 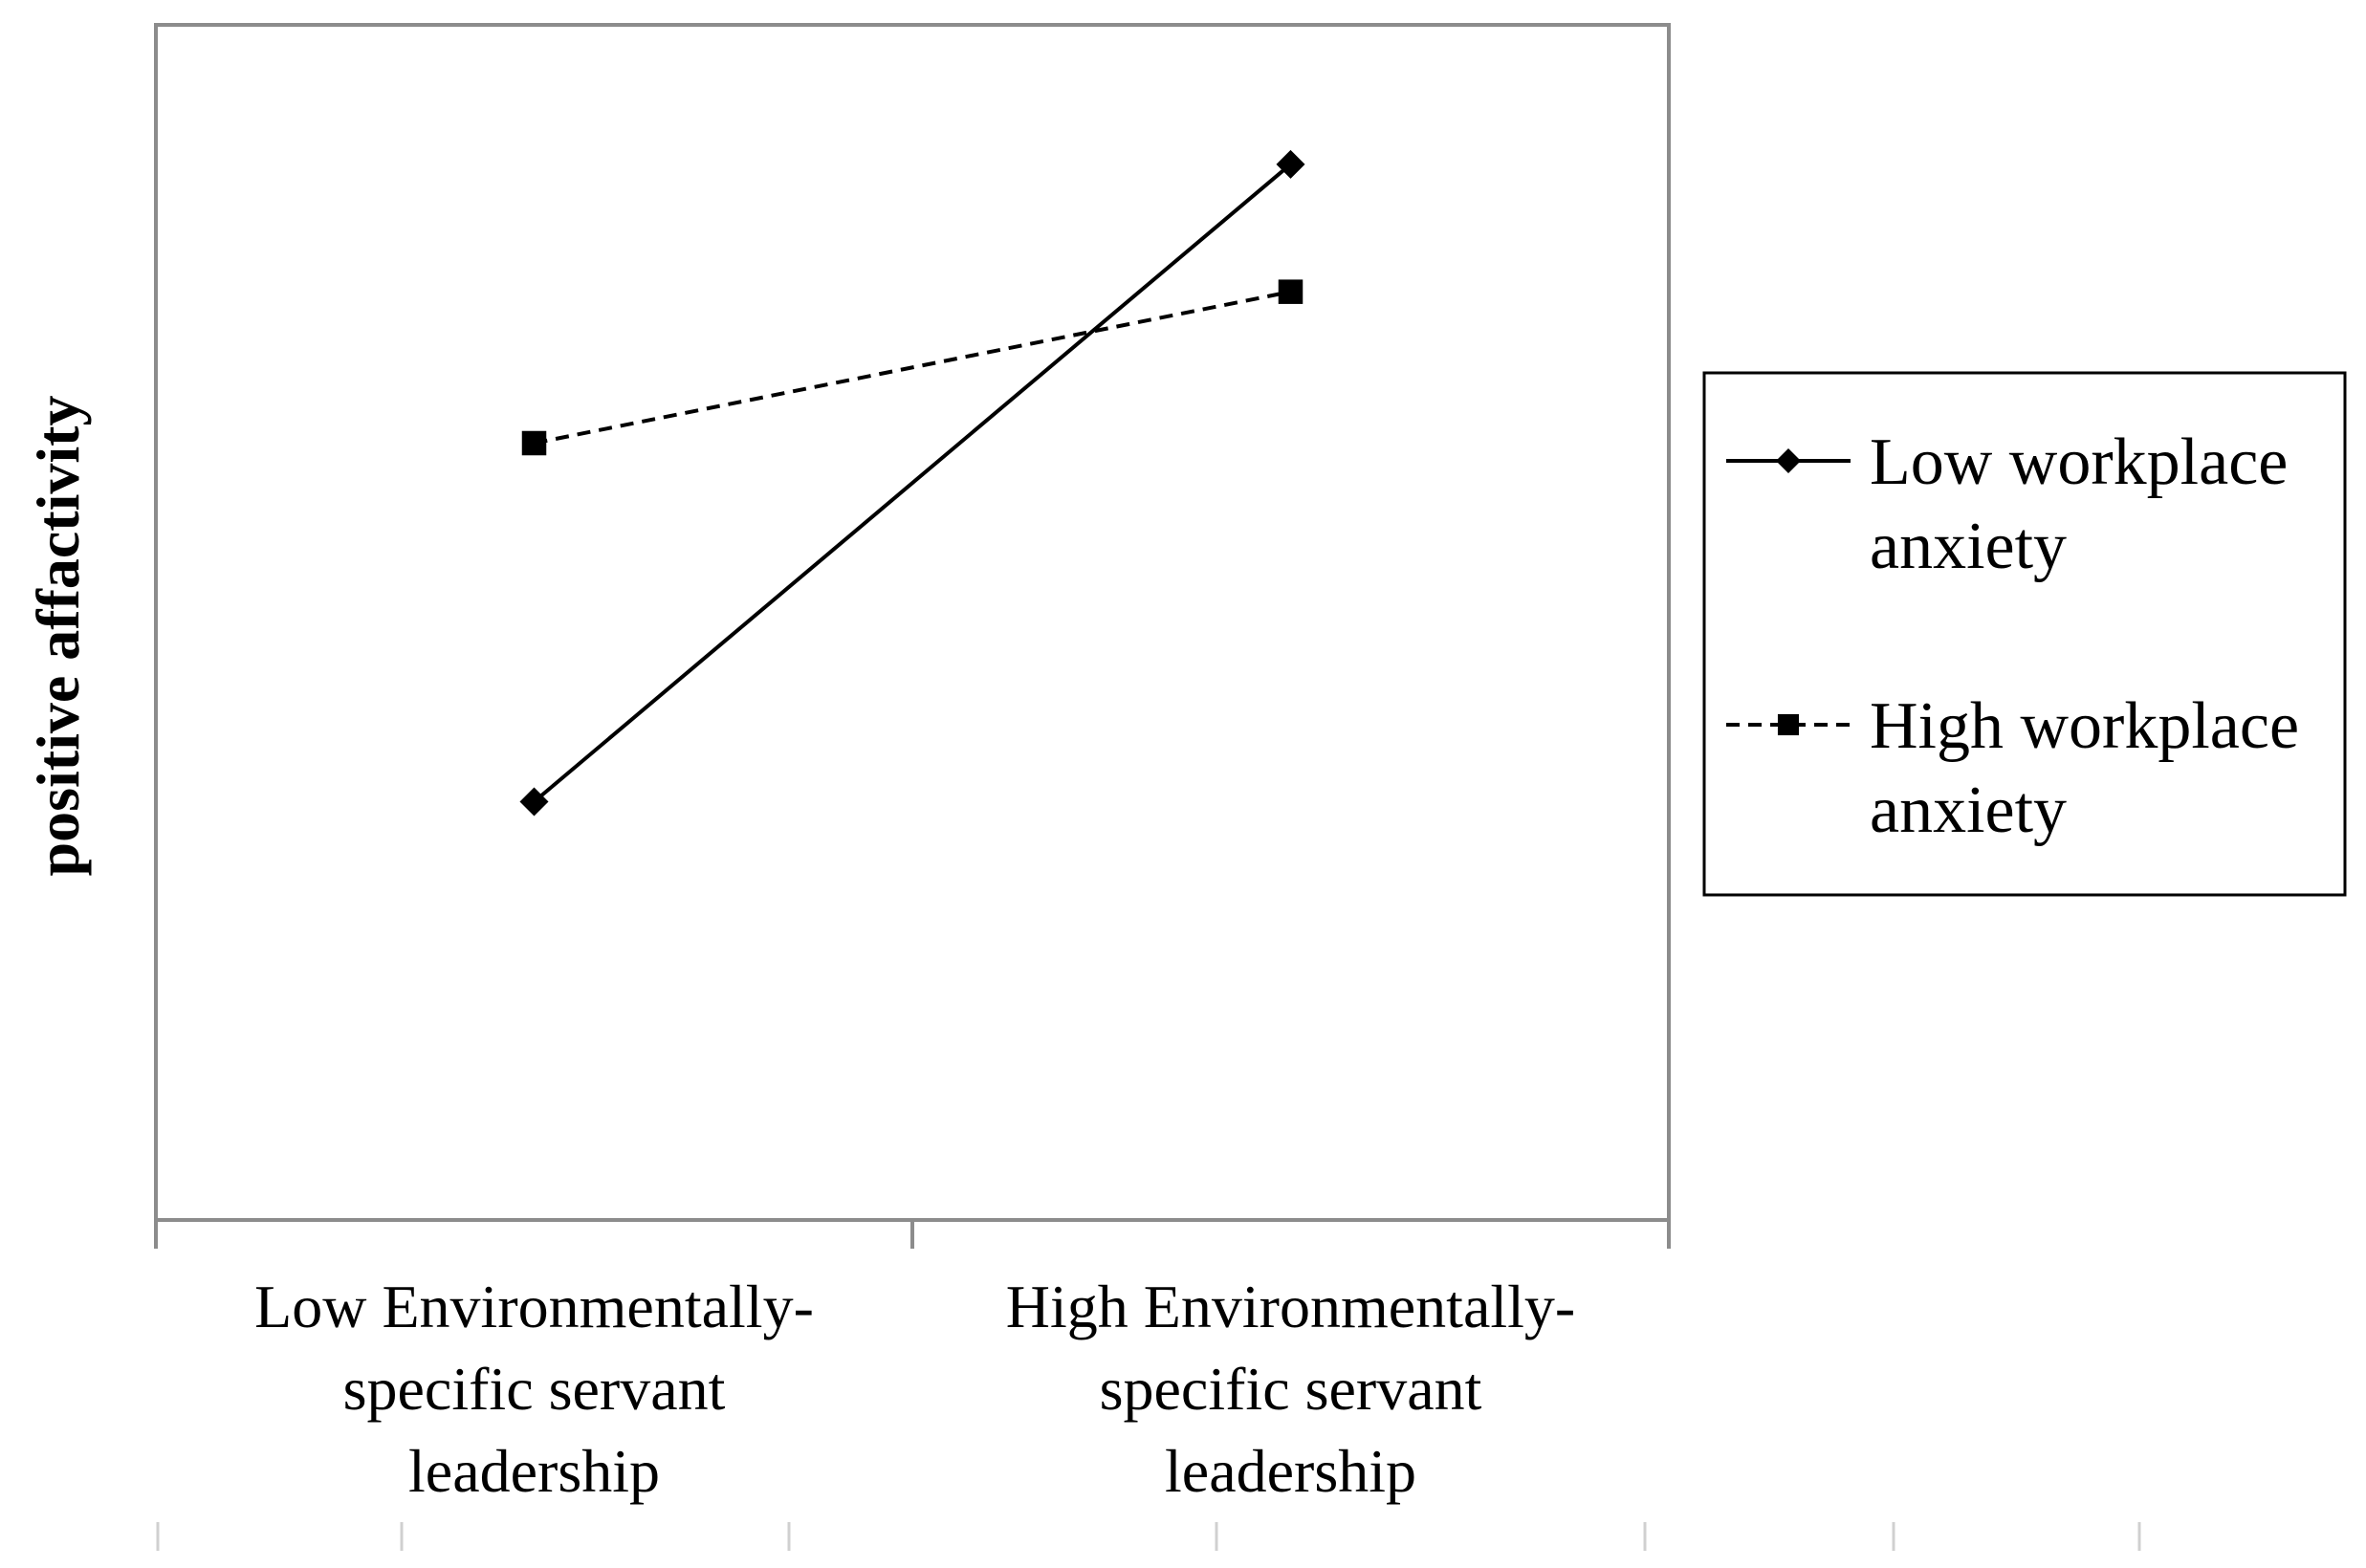 I want to click on legend-label: High workplace anxiety, so click(x=2084, y=768).